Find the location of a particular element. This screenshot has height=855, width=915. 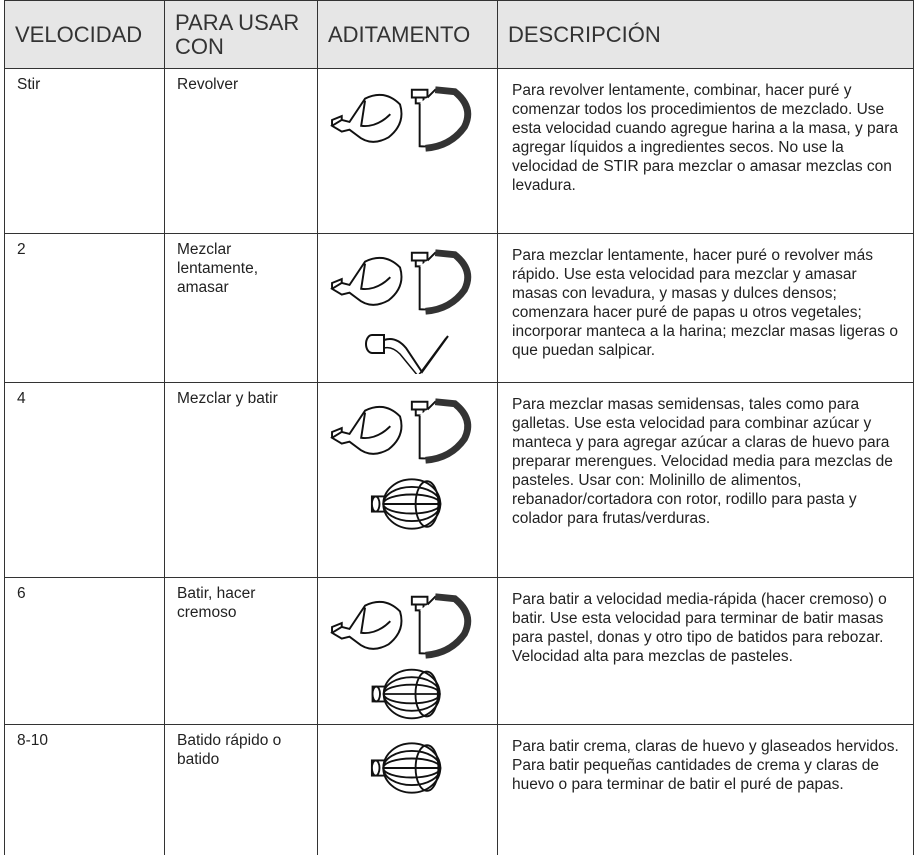

header-cell: ADITAMENTO is located at coordinates (407, 34).